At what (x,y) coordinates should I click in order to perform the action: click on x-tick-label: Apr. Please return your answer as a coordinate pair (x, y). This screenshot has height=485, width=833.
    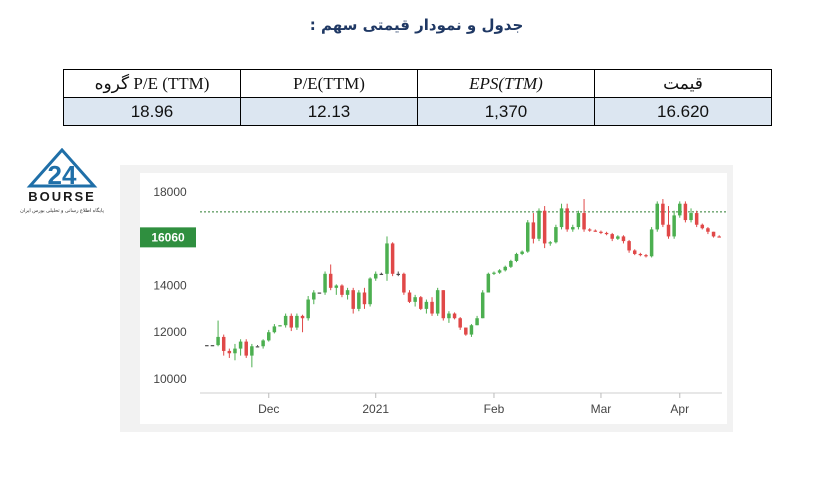
    Looking at the image, I should click on (679, 409).